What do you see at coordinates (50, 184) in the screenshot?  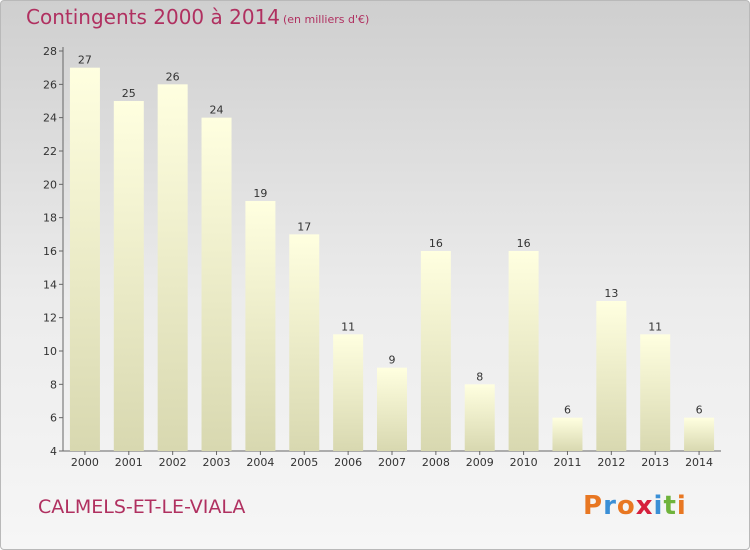 I see `y-tick-label: 20` at bounding box center [50, 184].